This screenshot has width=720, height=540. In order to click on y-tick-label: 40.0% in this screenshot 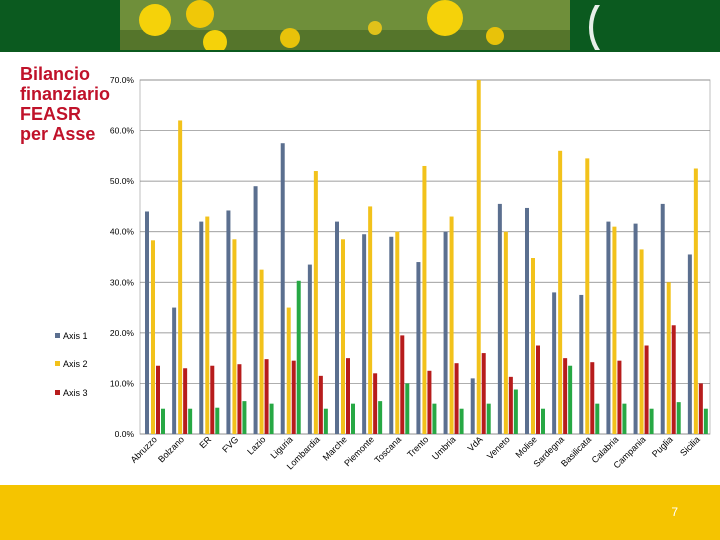, I will do `click(122, 232)`.